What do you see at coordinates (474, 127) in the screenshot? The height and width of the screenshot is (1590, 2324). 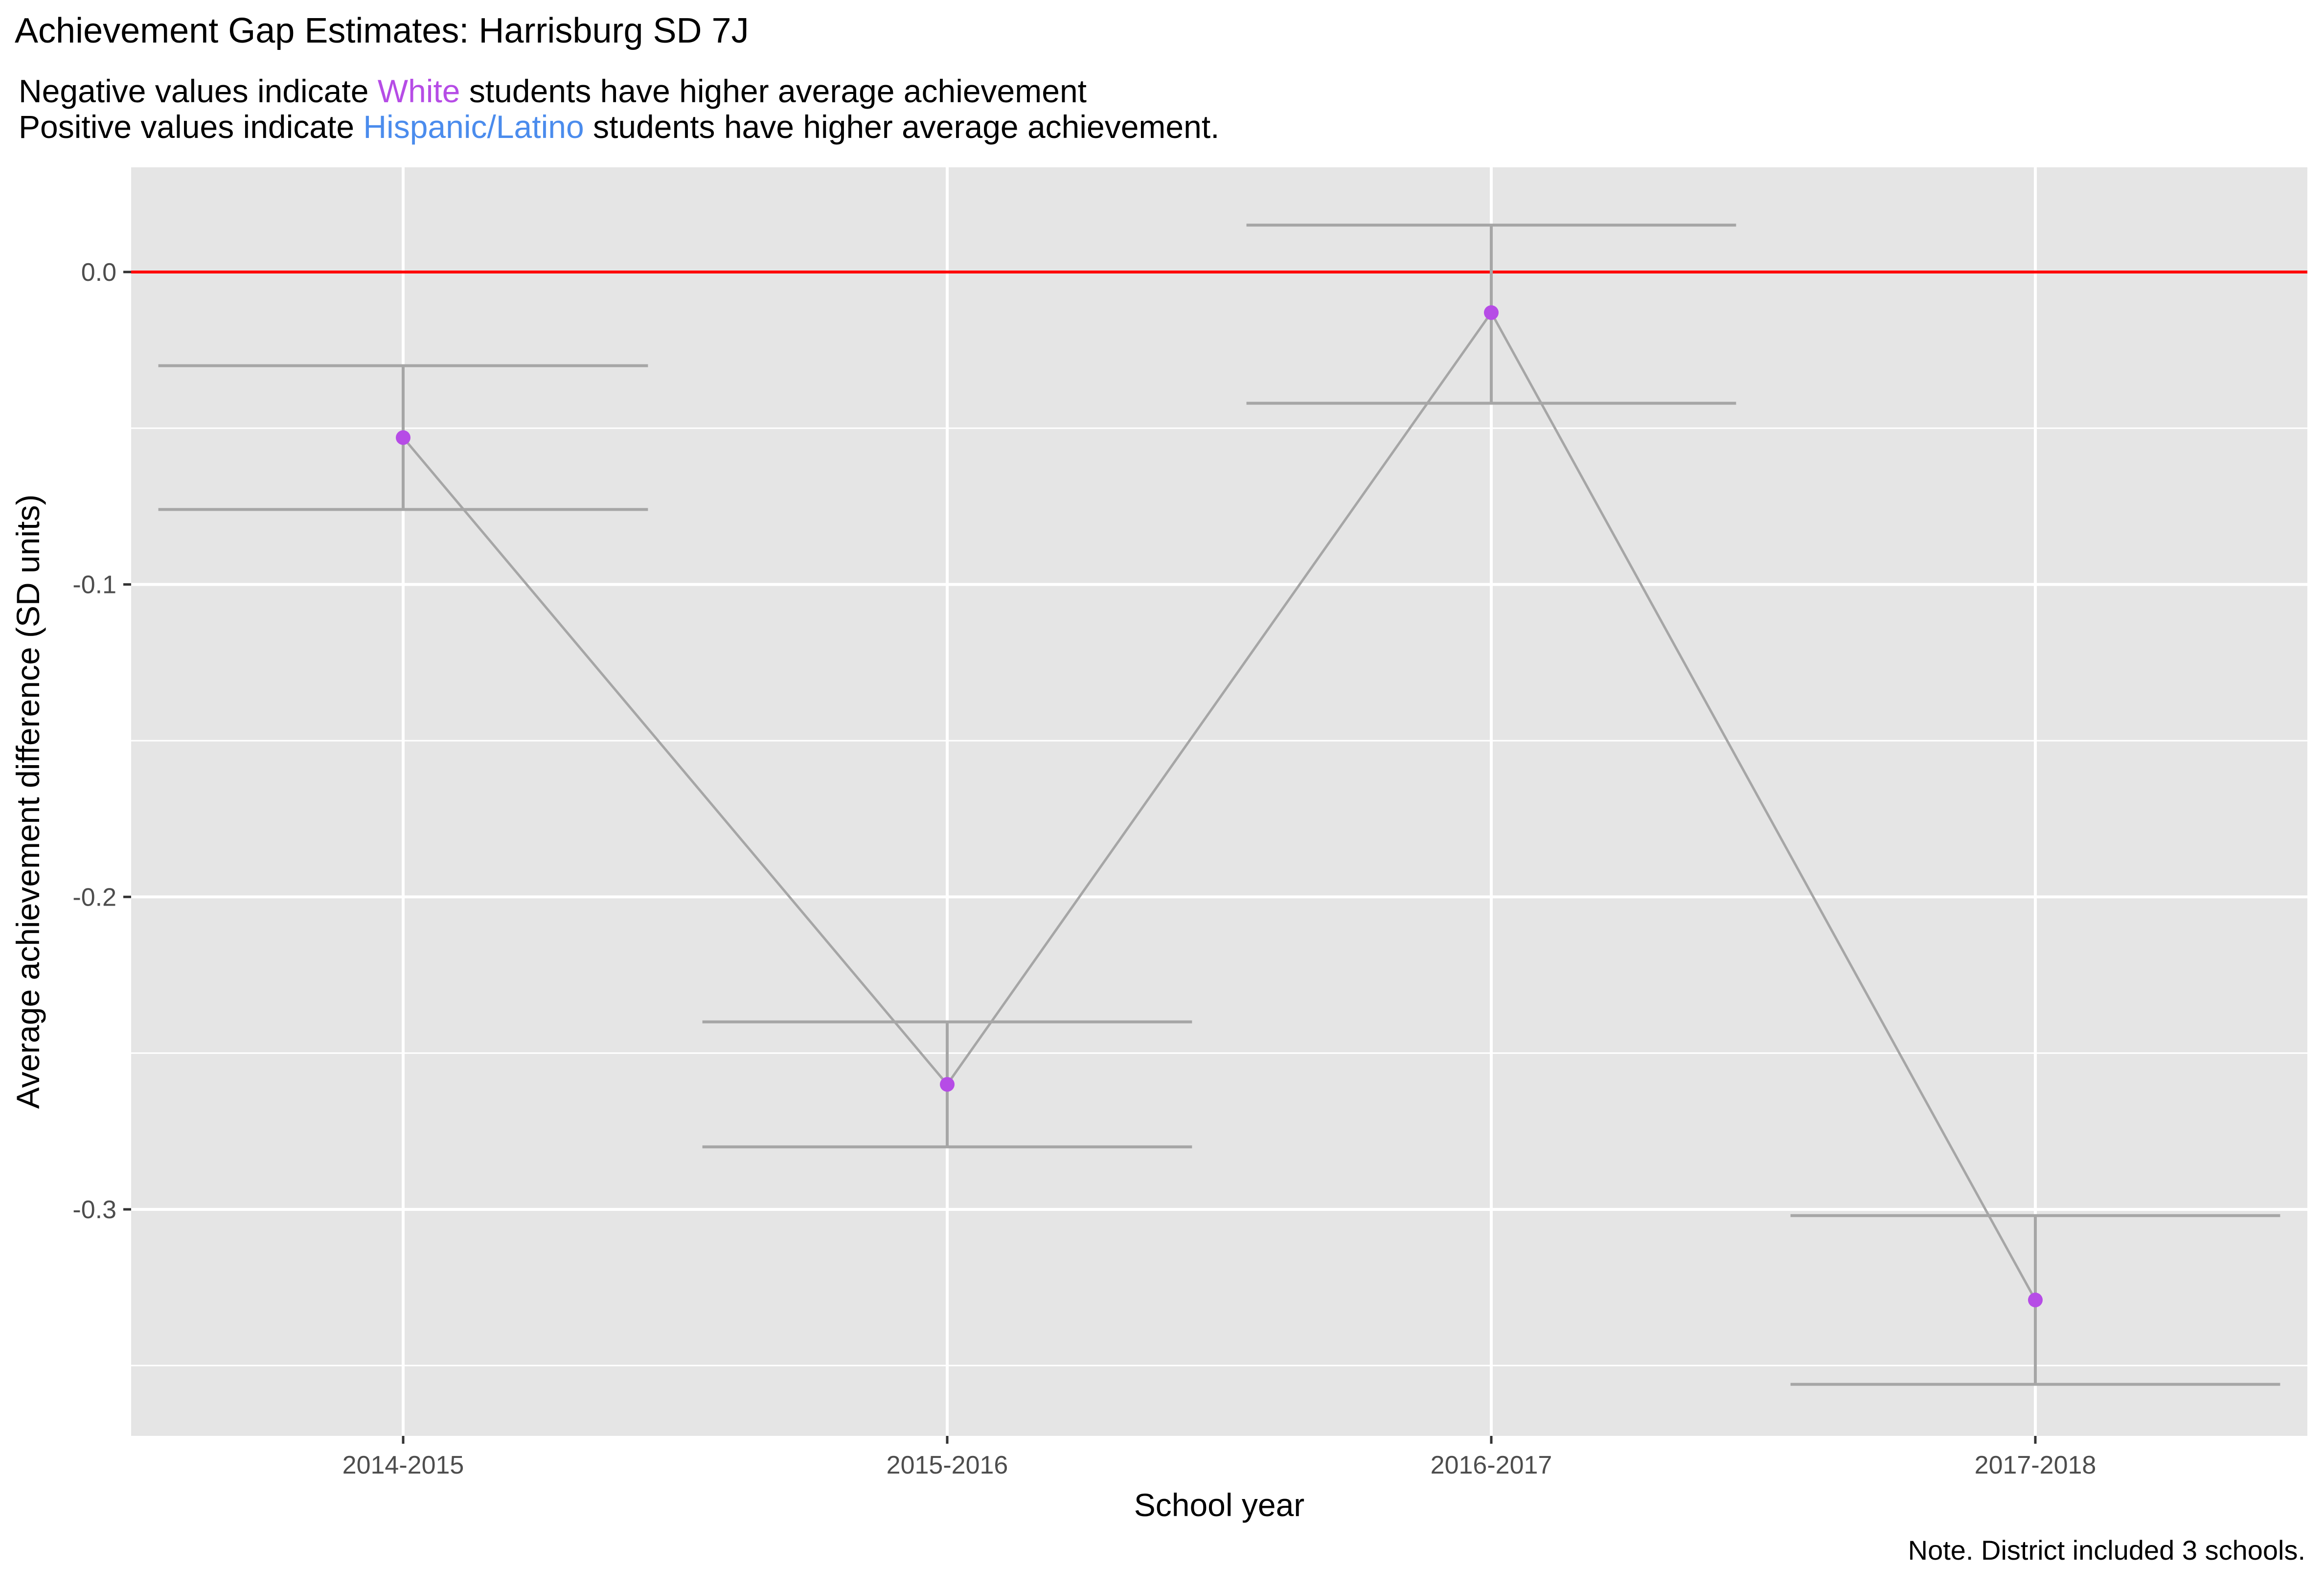 I see `subtitle-hispanic-highlight: Hispanic/Latino` at bounding box center [474, 127].